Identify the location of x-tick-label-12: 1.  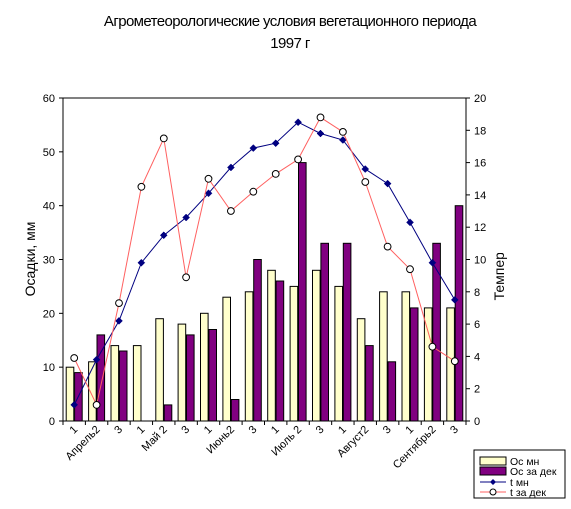
(342, 430).